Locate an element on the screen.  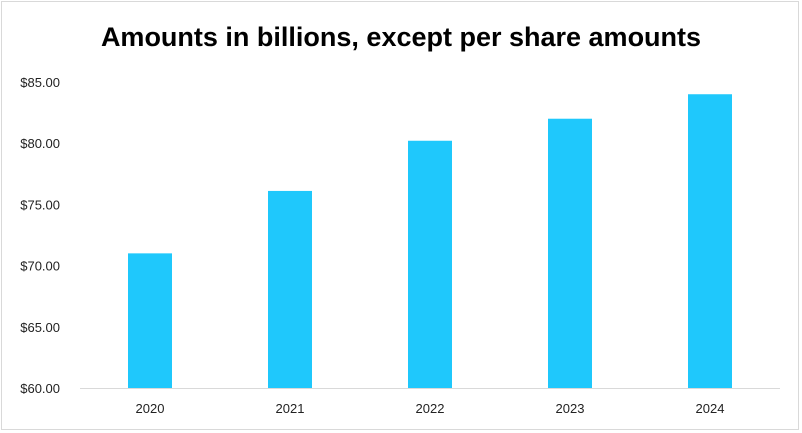
x-tick-label: 2022 is located at coordinates (430, 408).